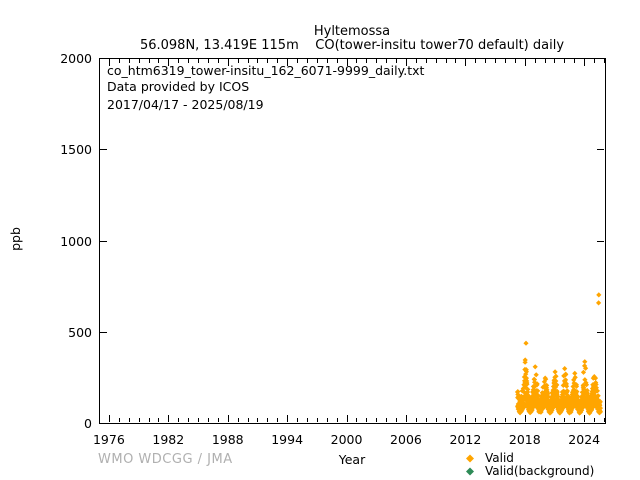 This screenshot has width=640, height=480. Describe the element at coordinates (558, 354) in the screenshot. I see `scatter-points-valid` at that location.